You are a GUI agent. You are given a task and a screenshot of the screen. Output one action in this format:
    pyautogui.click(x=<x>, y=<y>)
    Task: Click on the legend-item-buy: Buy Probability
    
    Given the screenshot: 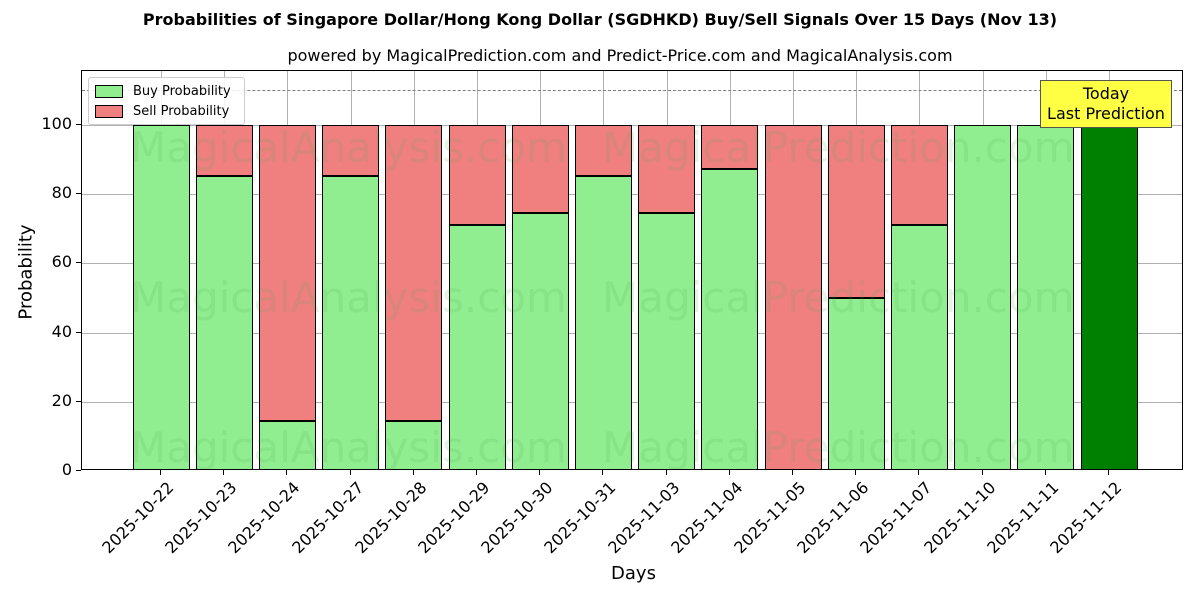 What is the action you would take?
    pyautogui.click(x=163, y=91)
    